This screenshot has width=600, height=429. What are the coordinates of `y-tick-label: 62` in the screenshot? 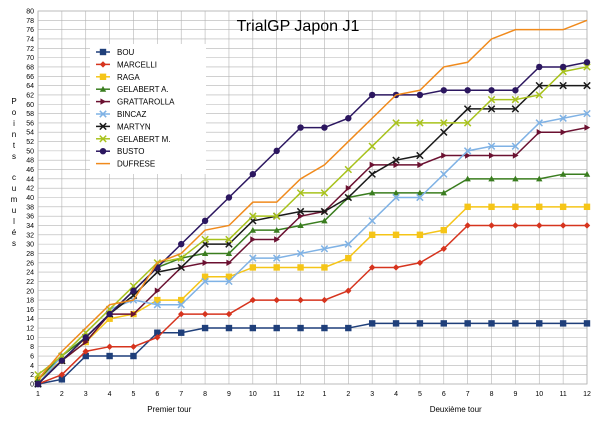 It's located at (30, 95).